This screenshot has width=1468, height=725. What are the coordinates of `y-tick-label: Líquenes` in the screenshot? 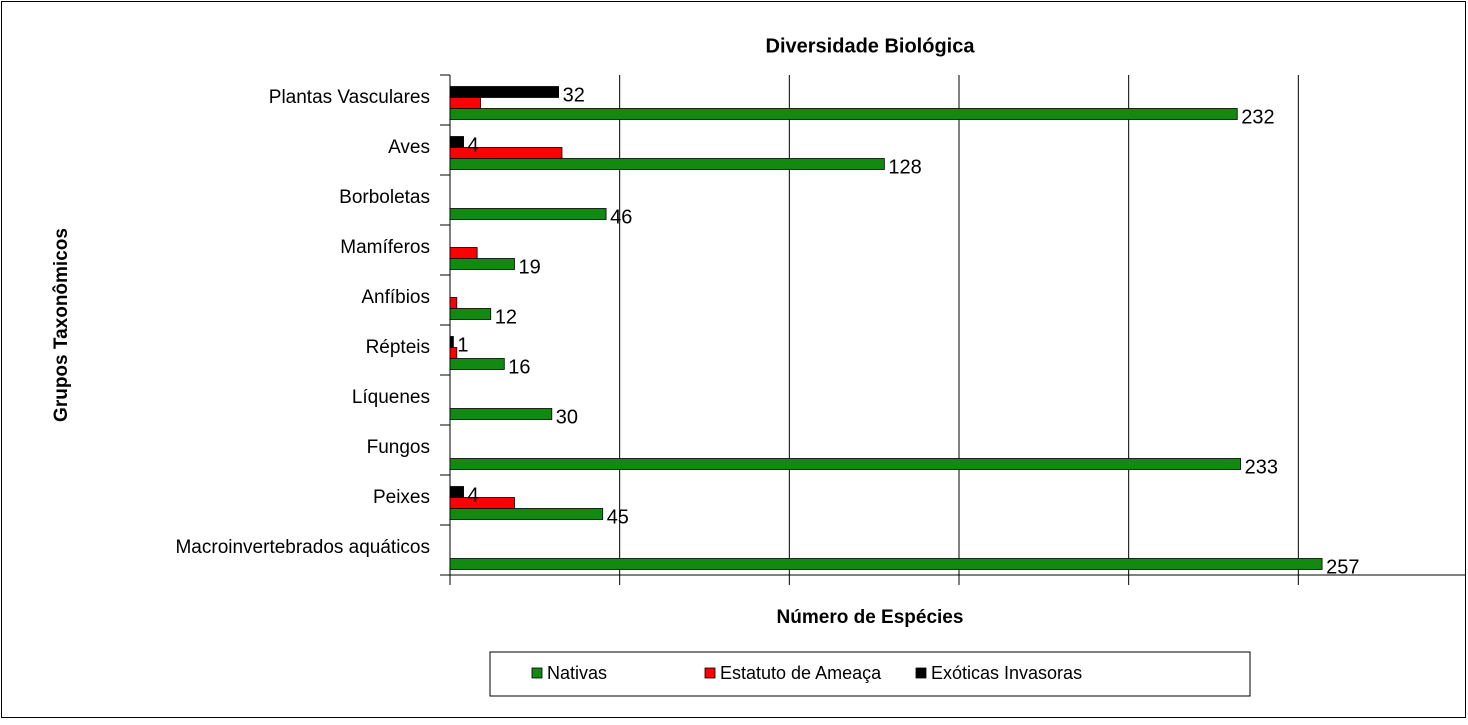 It's located at (391, 397).